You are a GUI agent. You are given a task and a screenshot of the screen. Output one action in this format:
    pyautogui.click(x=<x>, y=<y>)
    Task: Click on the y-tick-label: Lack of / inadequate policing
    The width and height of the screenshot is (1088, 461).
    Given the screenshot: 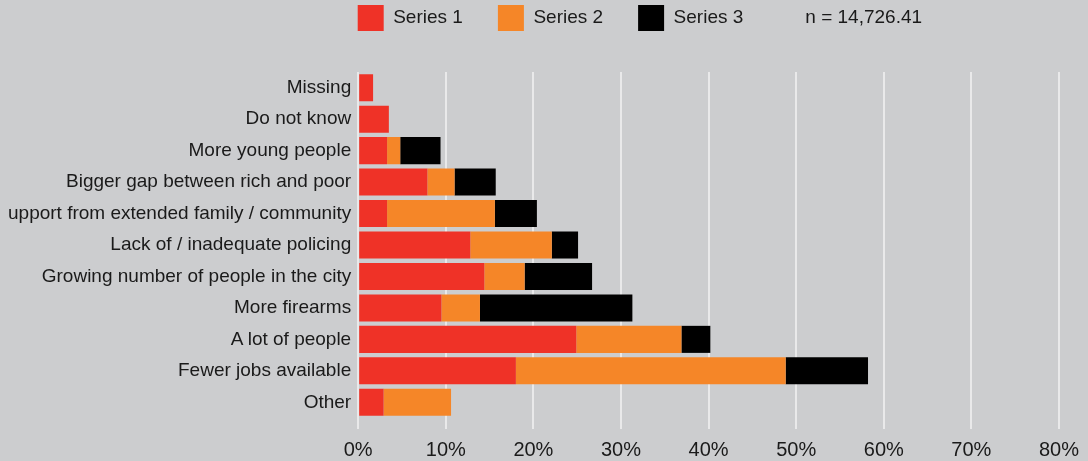 What is the action you would take?
    pyautogui.click(x=231, y=244)
    